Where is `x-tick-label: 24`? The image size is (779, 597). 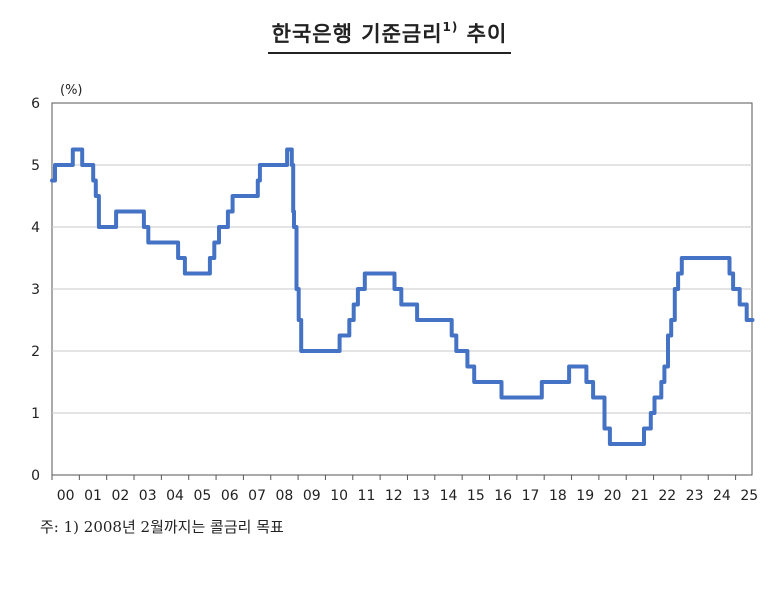
x-tick-label: 24 is located at coordinates (722, 496).